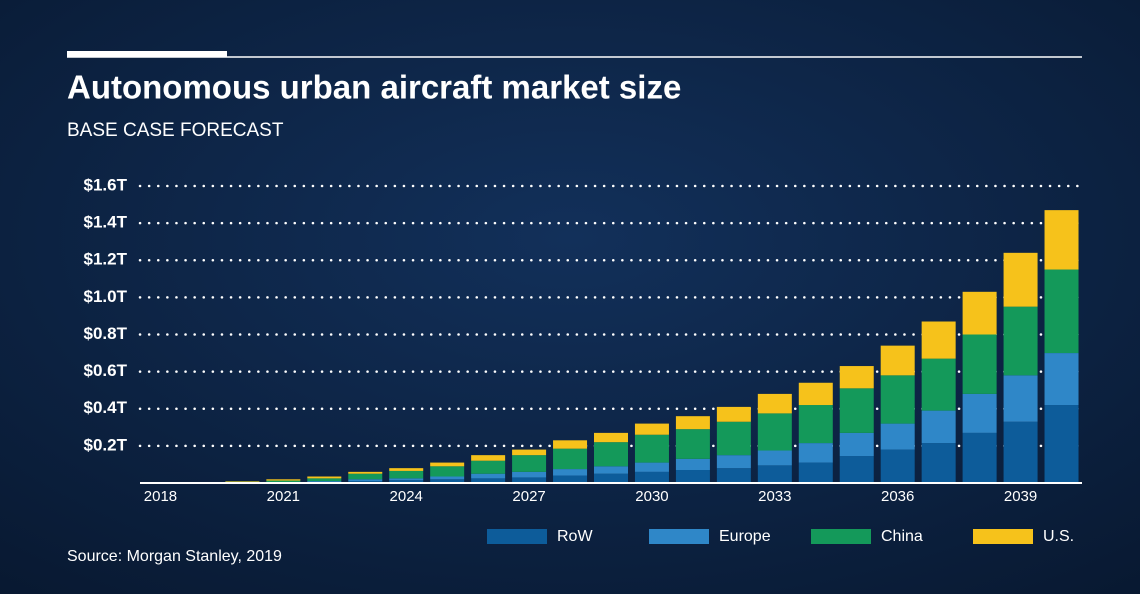  I want to click on legend-label: Europe, so click(745, 536).